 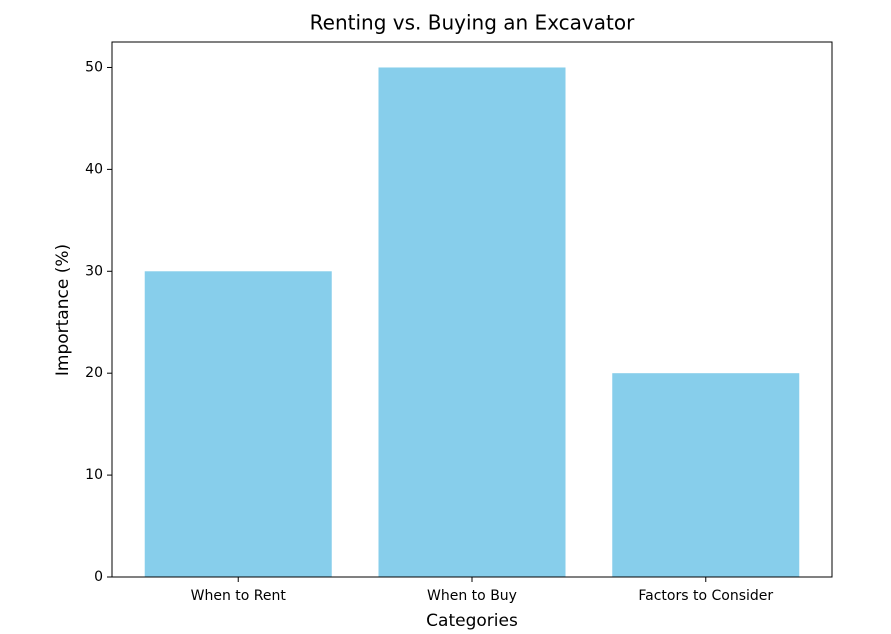 What do you see at coordinates (94, 475) in the screenshot?
I see `y-tick-label: 10` at bounding box center [94, 475].